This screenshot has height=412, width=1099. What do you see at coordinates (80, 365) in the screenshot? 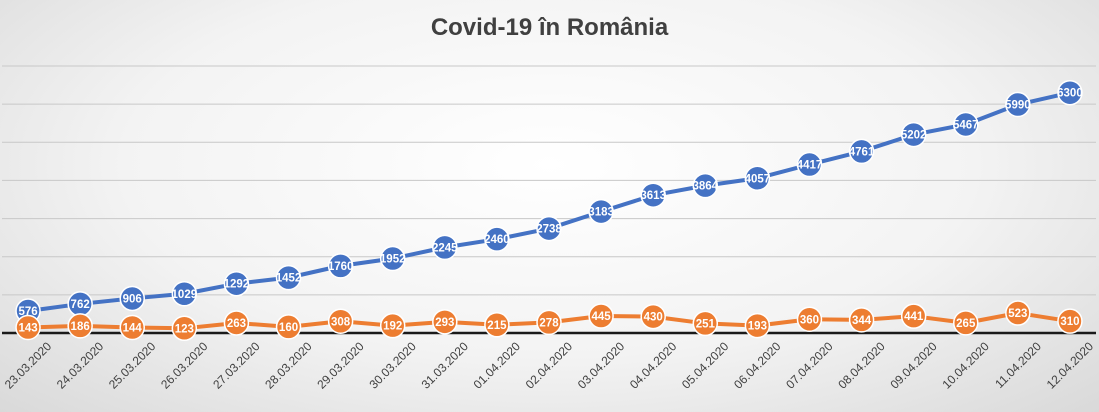
I see `x-tick-label: 24.03.2020` at bounding box center [80, 365].